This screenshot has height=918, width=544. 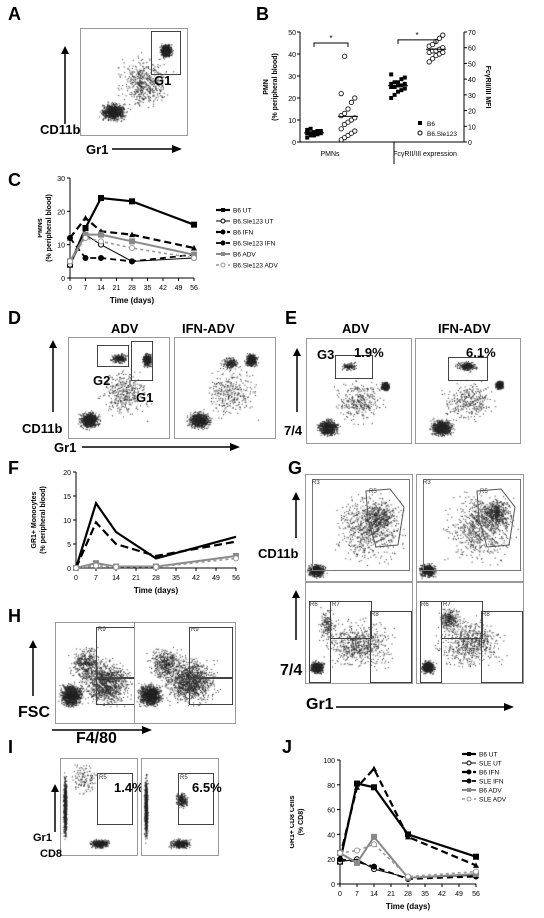 What do you see at coordinates (102, 380) in the screenshot?
I see `gate-label-g2-d: G2` at bounding box center [102, 380].